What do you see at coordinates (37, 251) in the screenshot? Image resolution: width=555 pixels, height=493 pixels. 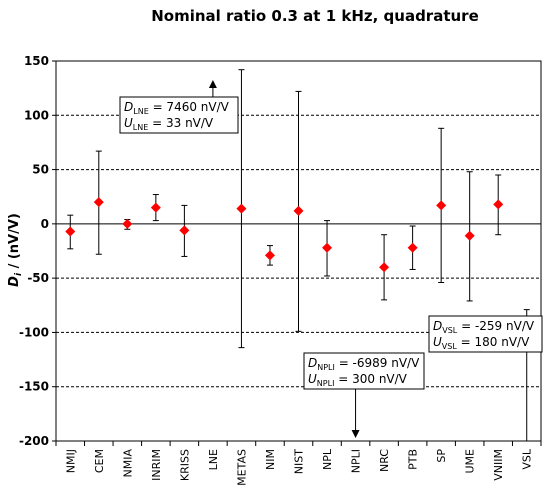 I see `y-axis: 150 100 50 0 -50 -100 -150 -200` at bounding box center [37, 251].